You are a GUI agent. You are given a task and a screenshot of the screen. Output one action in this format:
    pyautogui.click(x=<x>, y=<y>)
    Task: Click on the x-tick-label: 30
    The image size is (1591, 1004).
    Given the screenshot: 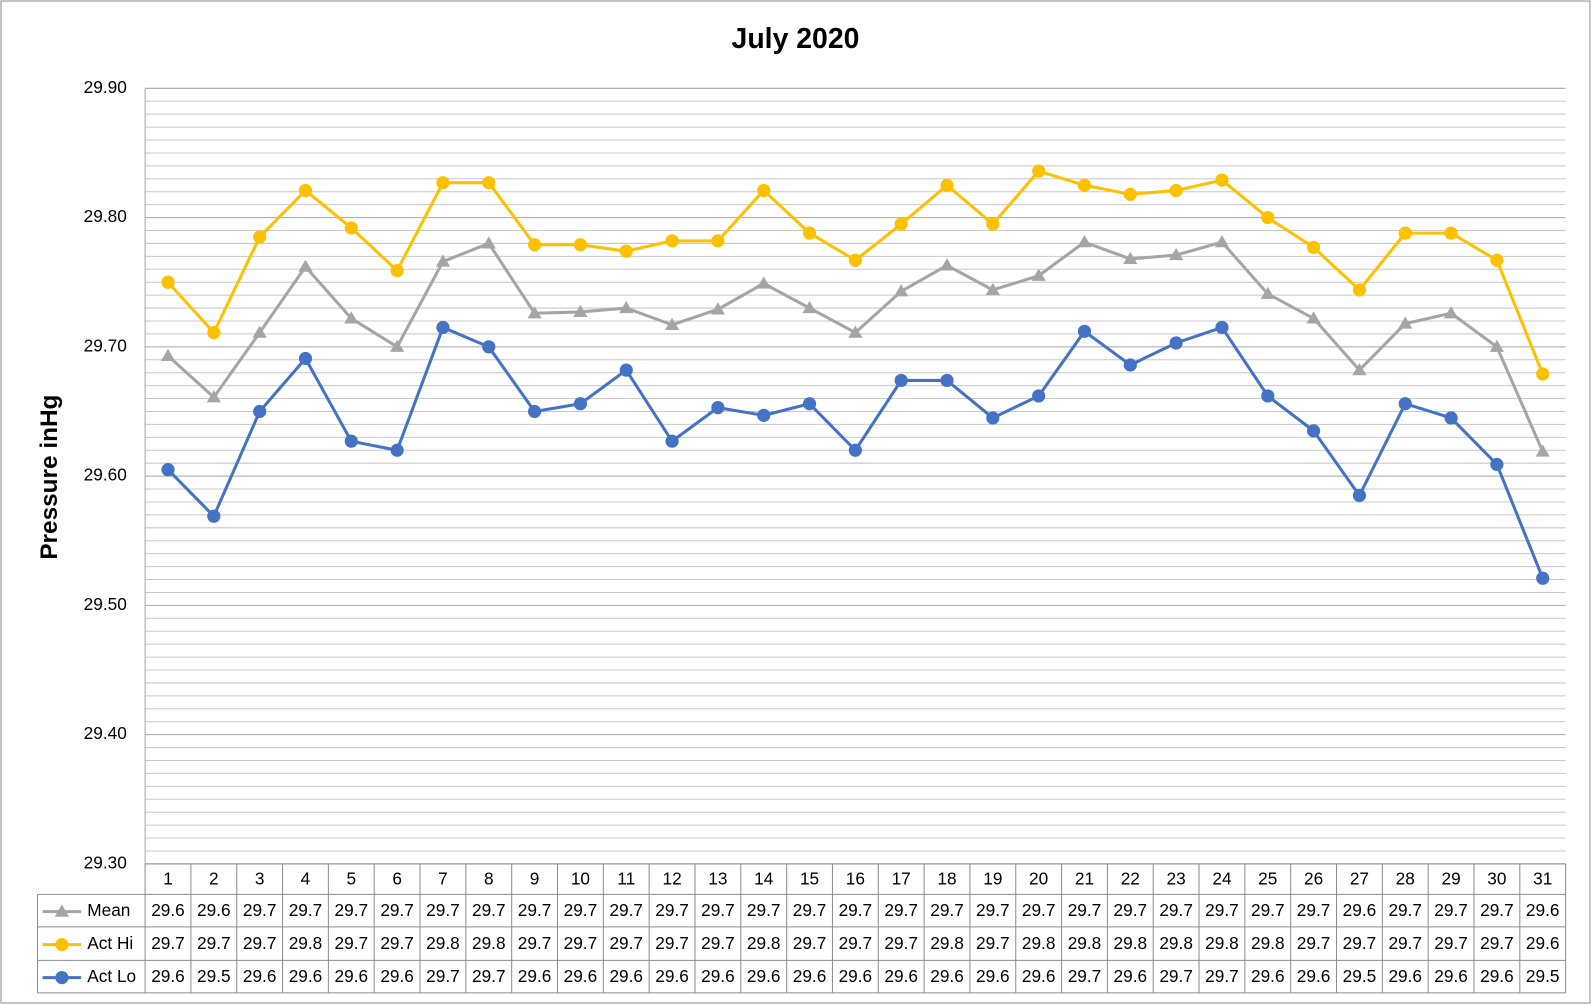 What is the action you would take?
    pyautogui.click(x=1496, y=879)
    